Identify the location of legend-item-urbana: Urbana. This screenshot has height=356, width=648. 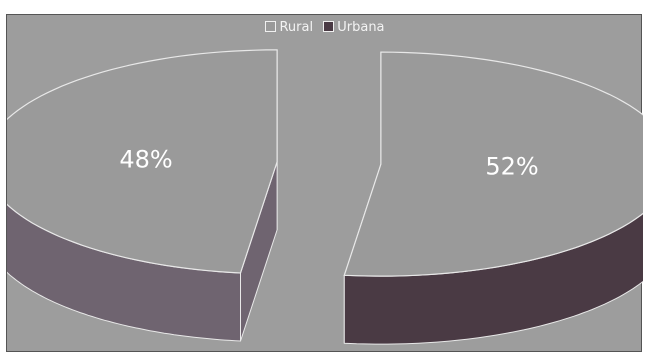
(354, 27).